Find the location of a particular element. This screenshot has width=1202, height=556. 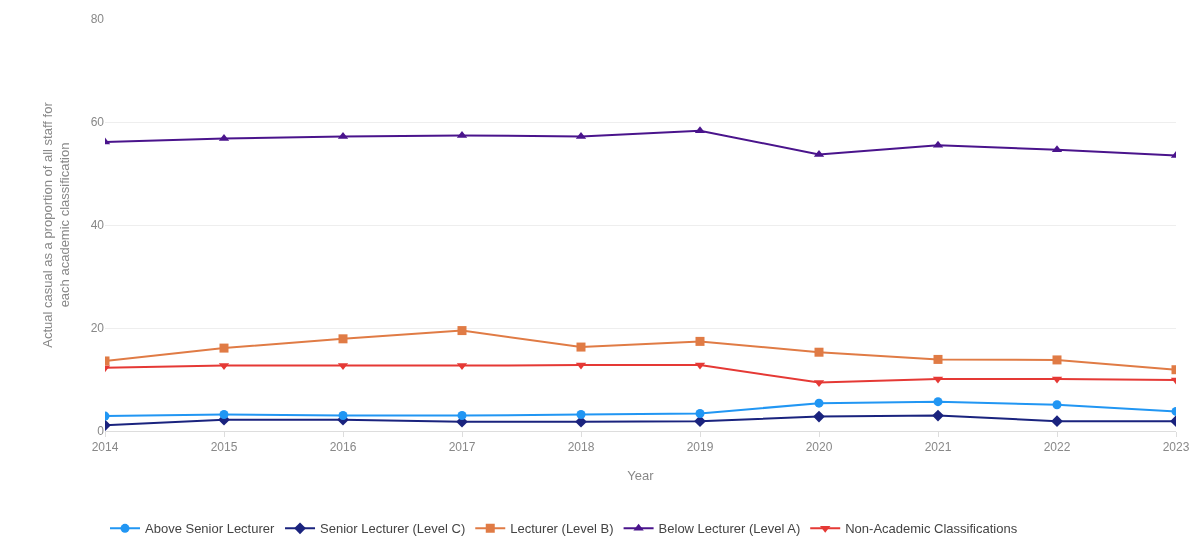

x-axis-title: Year is located at coordinates (641, 475).